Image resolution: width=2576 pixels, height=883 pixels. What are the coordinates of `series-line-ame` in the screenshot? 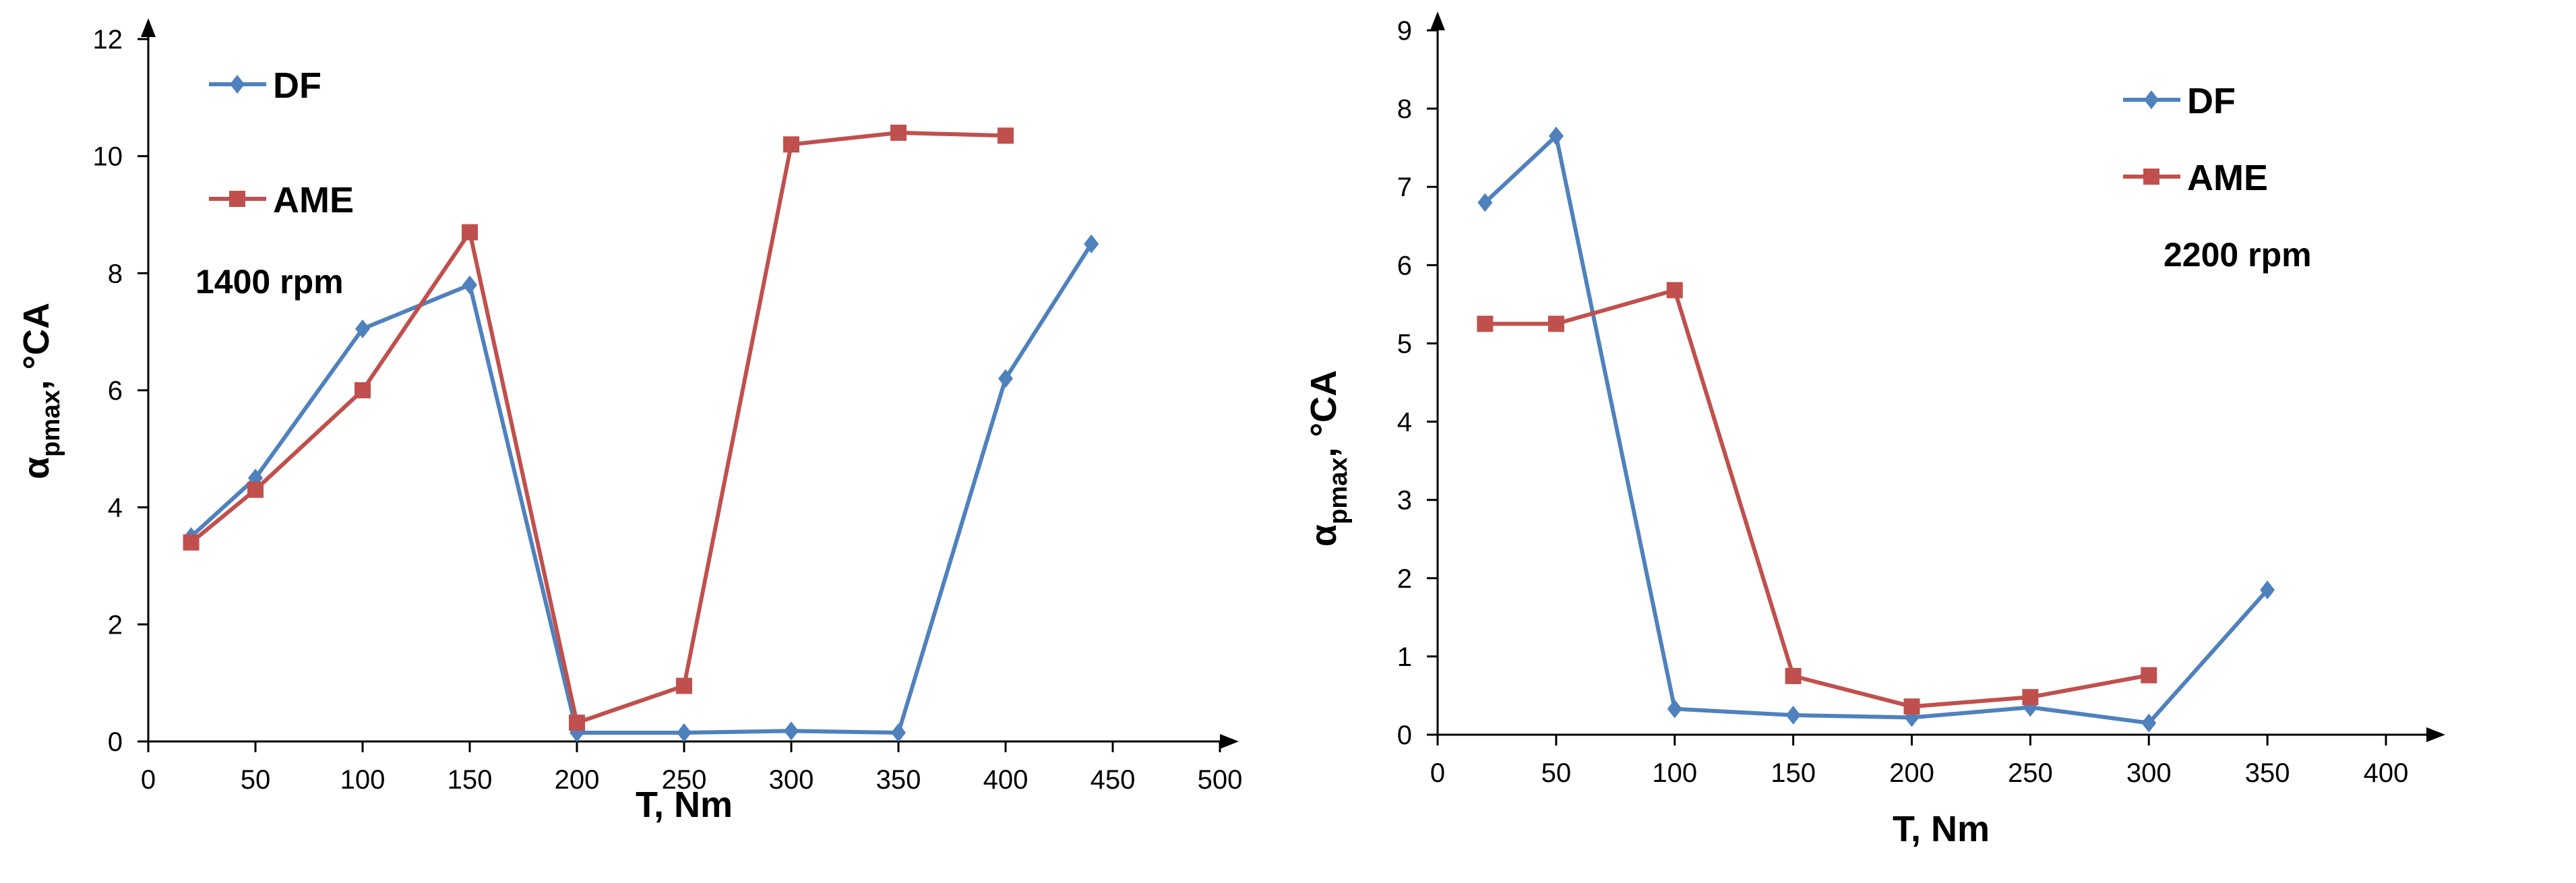 It's located at (1817, 499).